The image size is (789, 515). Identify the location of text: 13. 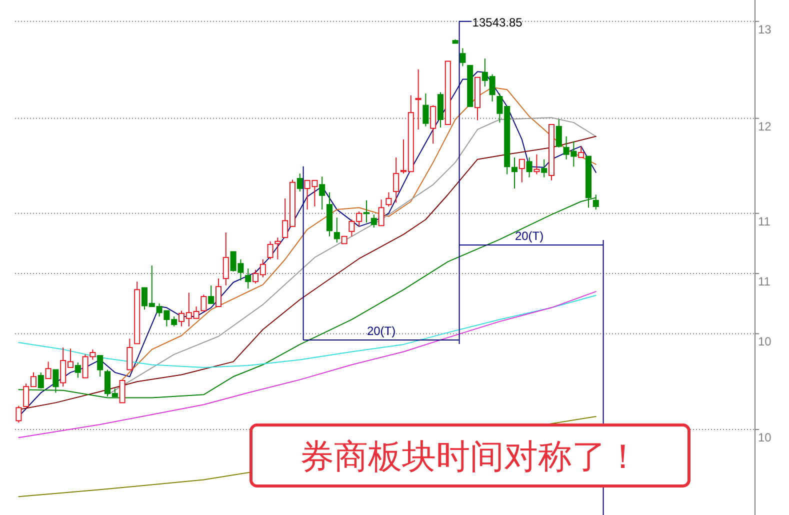
(765, 29).